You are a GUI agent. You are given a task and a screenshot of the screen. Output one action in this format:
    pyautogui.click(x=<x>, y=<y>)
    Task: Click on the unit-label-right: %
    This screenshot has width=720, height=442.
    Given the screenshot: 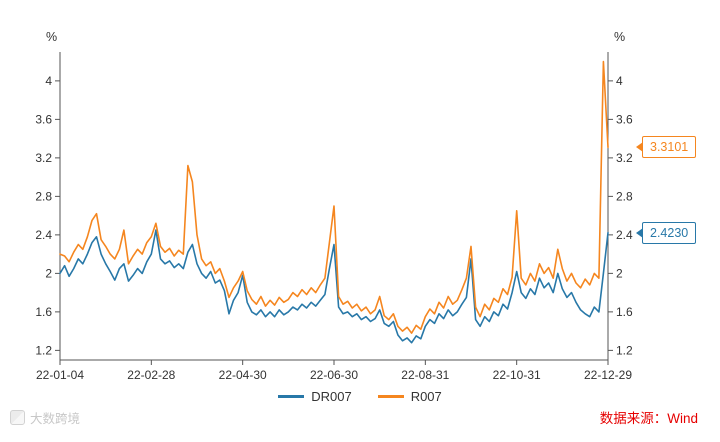 What is the action you would take?
    pyautogui.click(x=620, y=37)
    